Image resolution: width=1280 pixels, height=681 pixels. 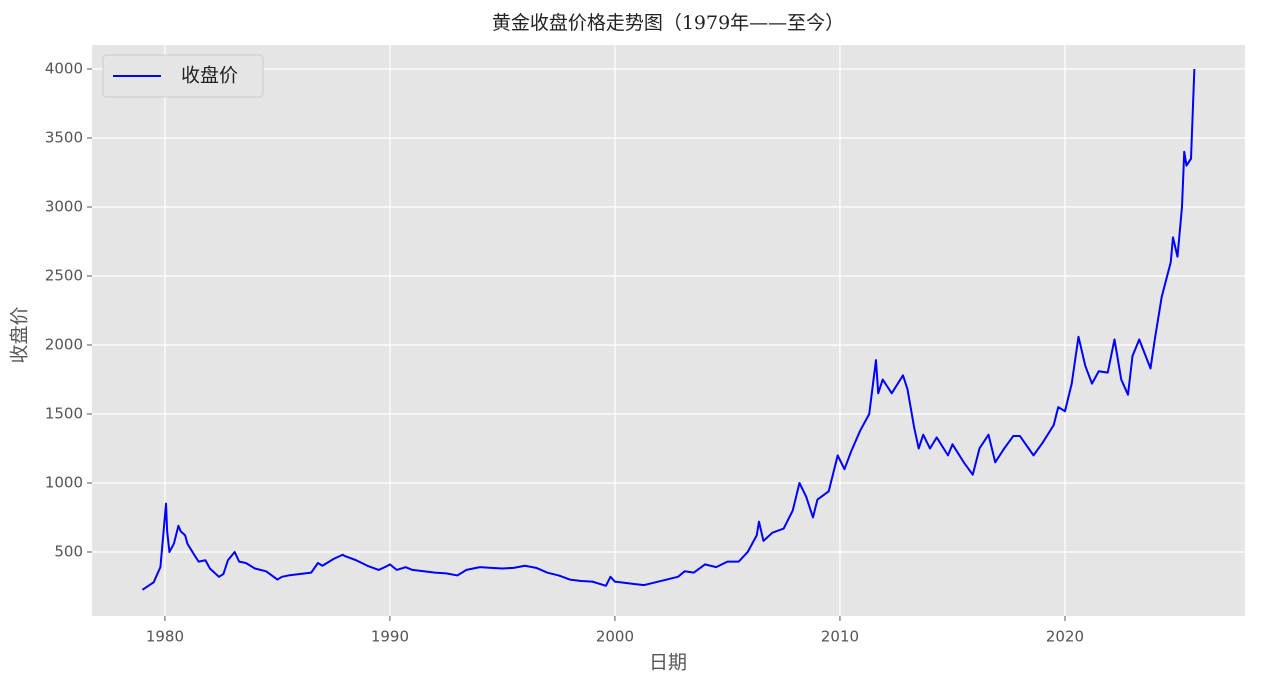 I want to click on x-tick-label: 1980, so click(x=165, y=637).